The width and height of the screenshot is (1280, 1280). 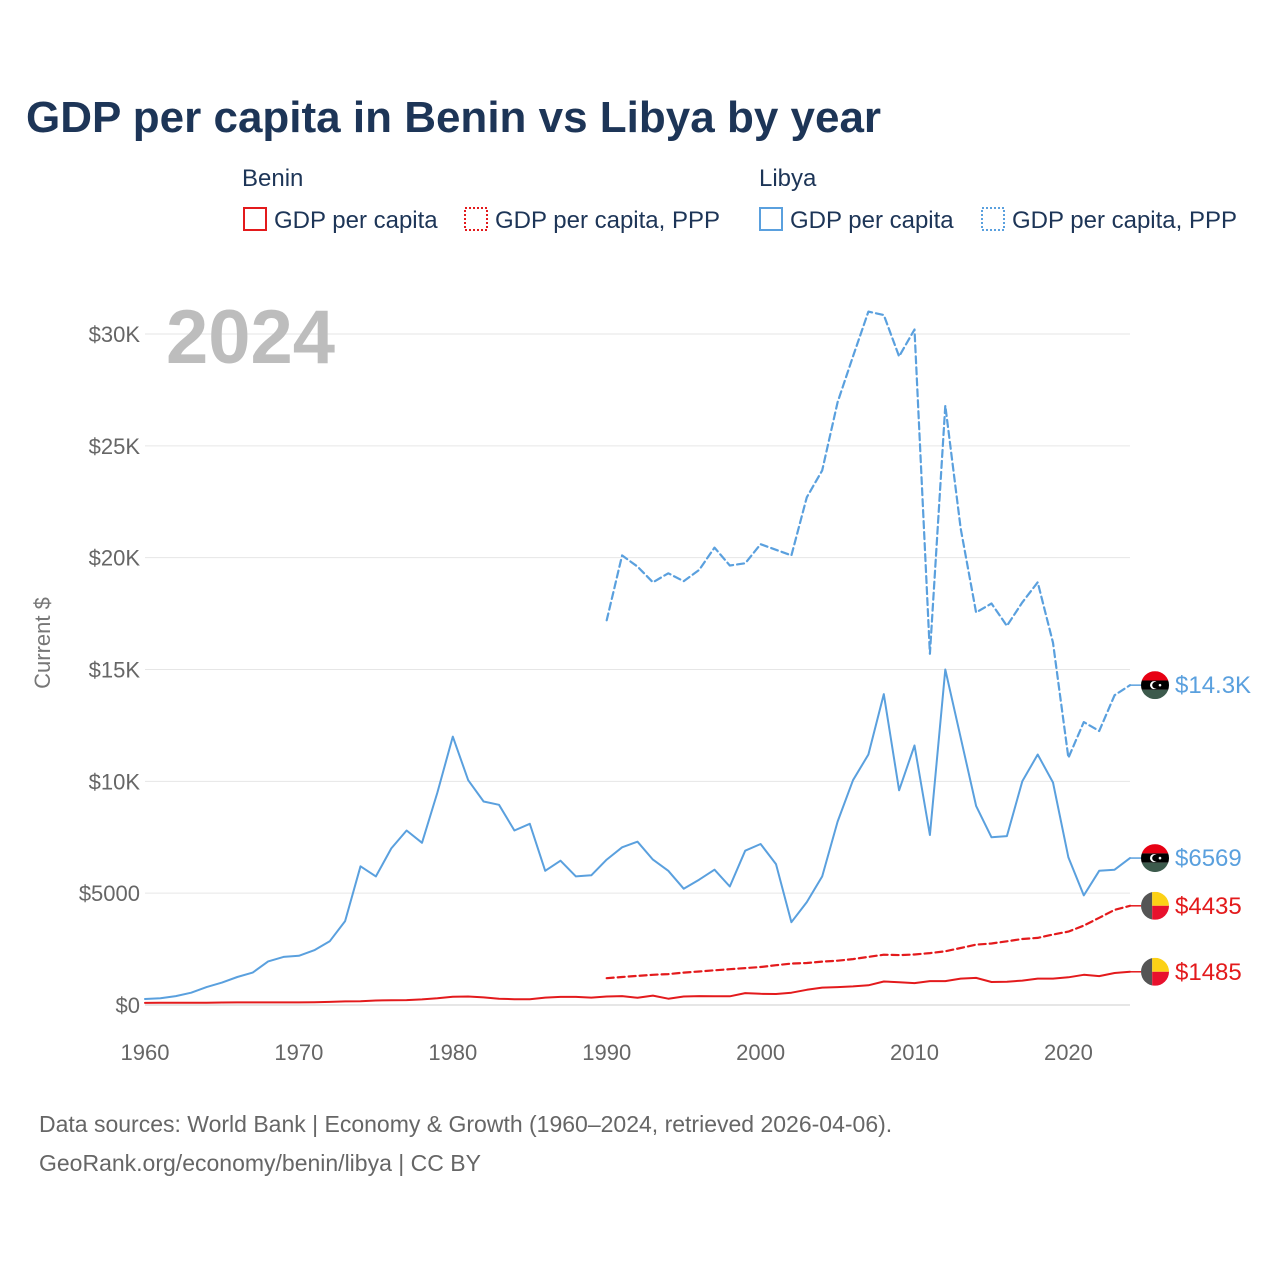 What do you see at coordinates (788, 178) in the screenshot?
I see `legend-group-libya: Libya` at bounding box center [788, 178].